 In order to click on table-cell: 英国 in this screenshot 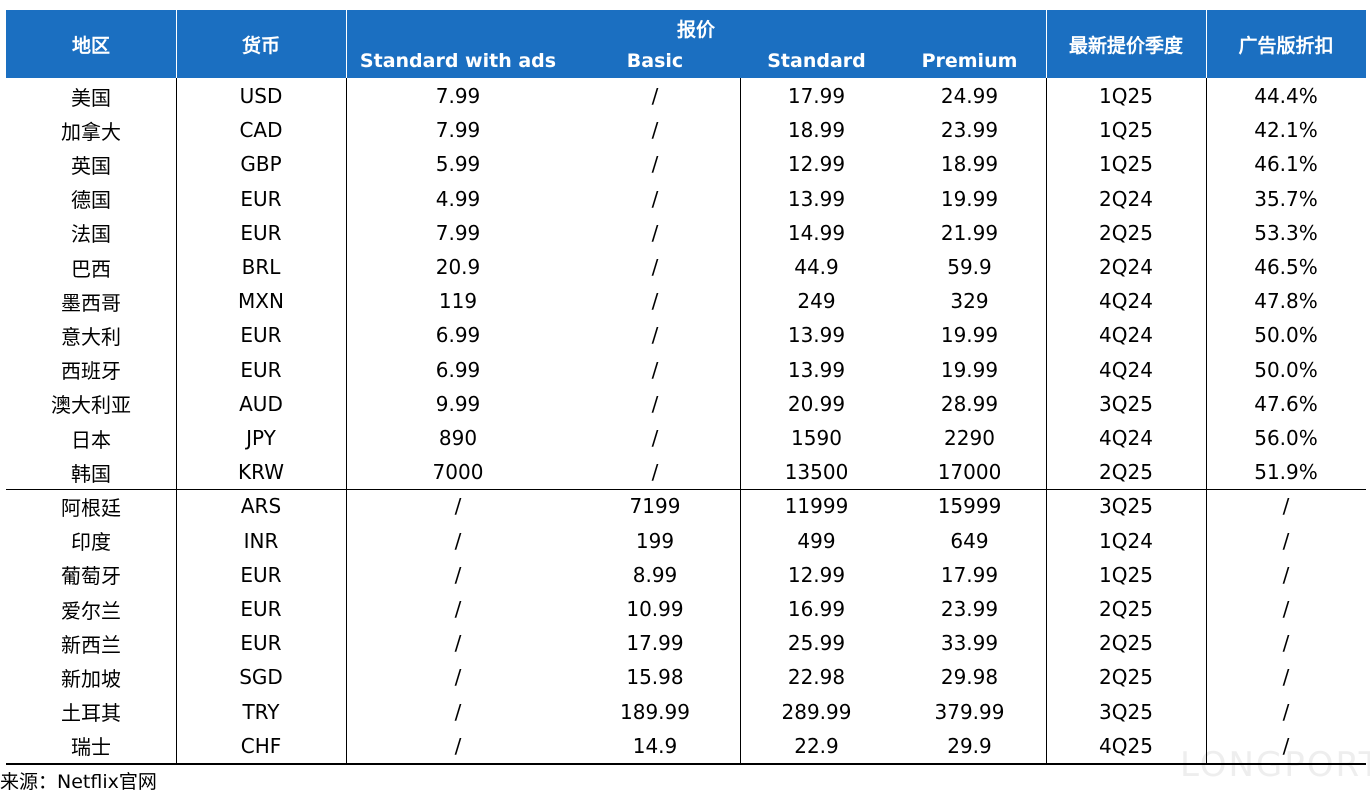, I will do `click(91, 165)`.